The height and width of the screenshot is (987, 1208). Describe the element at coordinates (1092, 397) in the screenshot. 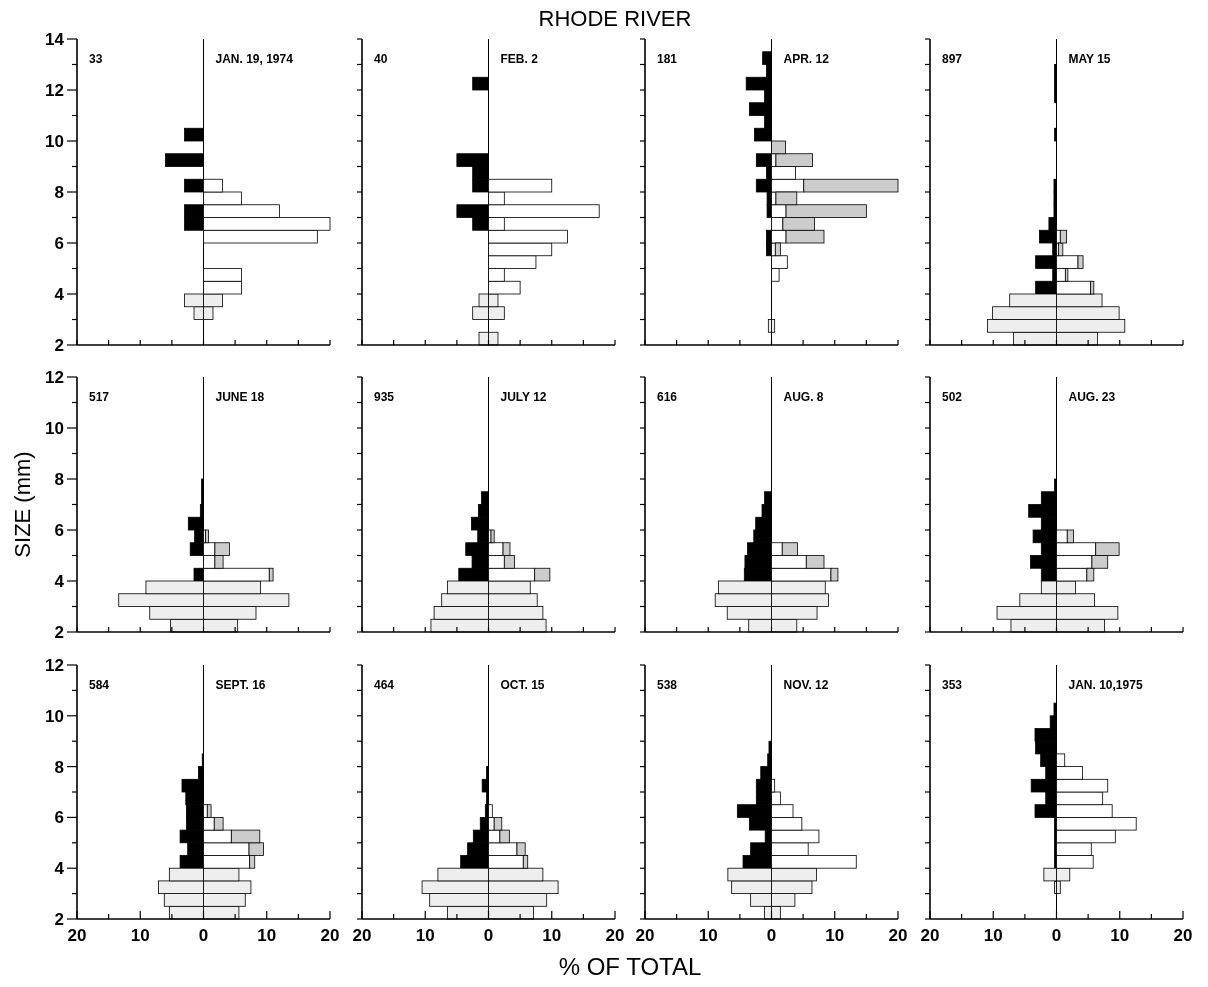

I see `annotation: AUG. 23` at that location.